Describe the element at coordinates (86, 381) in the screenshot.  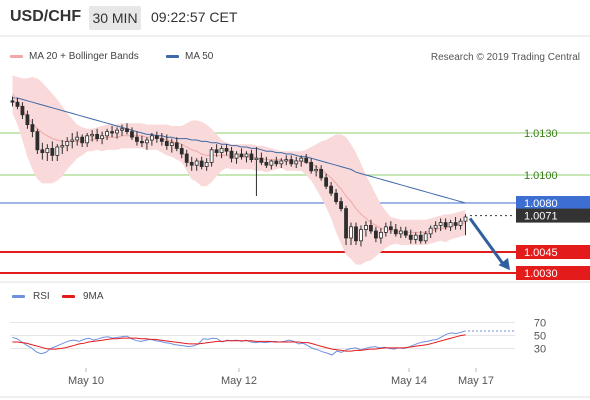
I see `x-tick-label: May 10` at that location.